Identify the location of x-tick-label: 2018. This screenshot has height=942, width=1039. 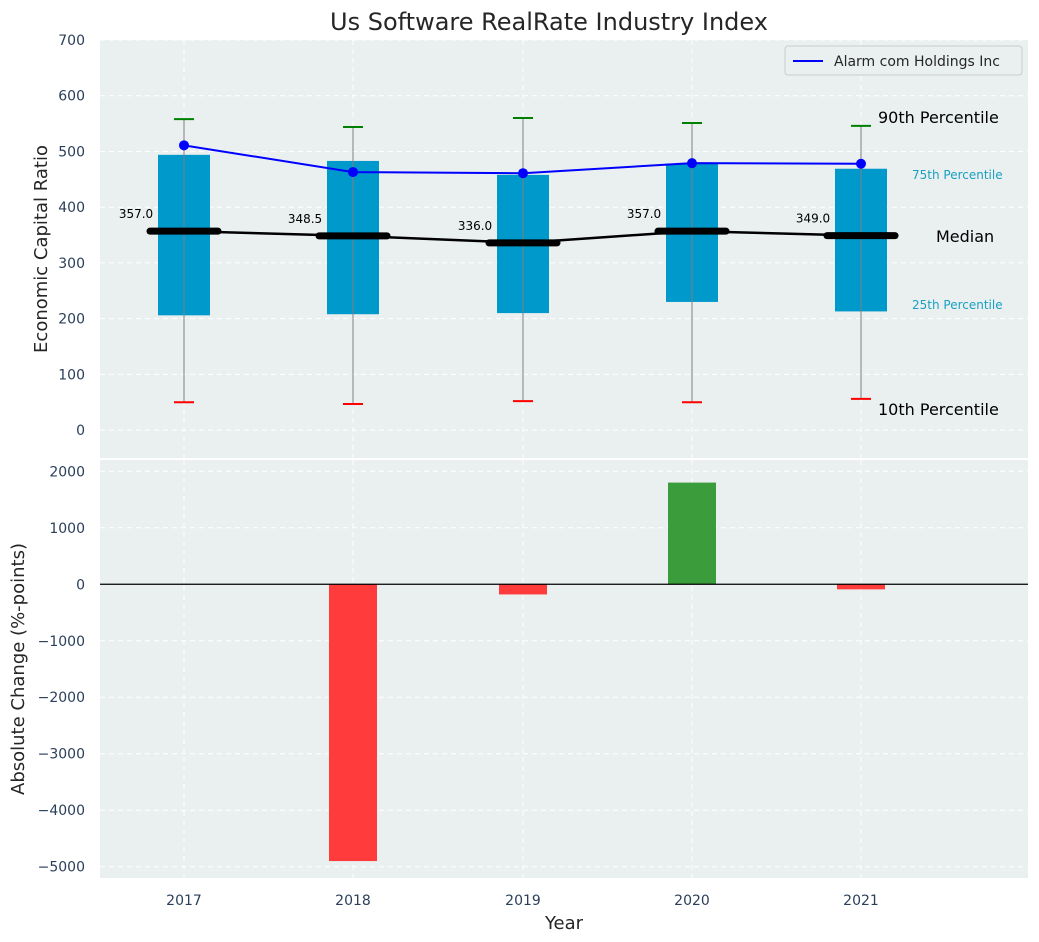
(353, 901).